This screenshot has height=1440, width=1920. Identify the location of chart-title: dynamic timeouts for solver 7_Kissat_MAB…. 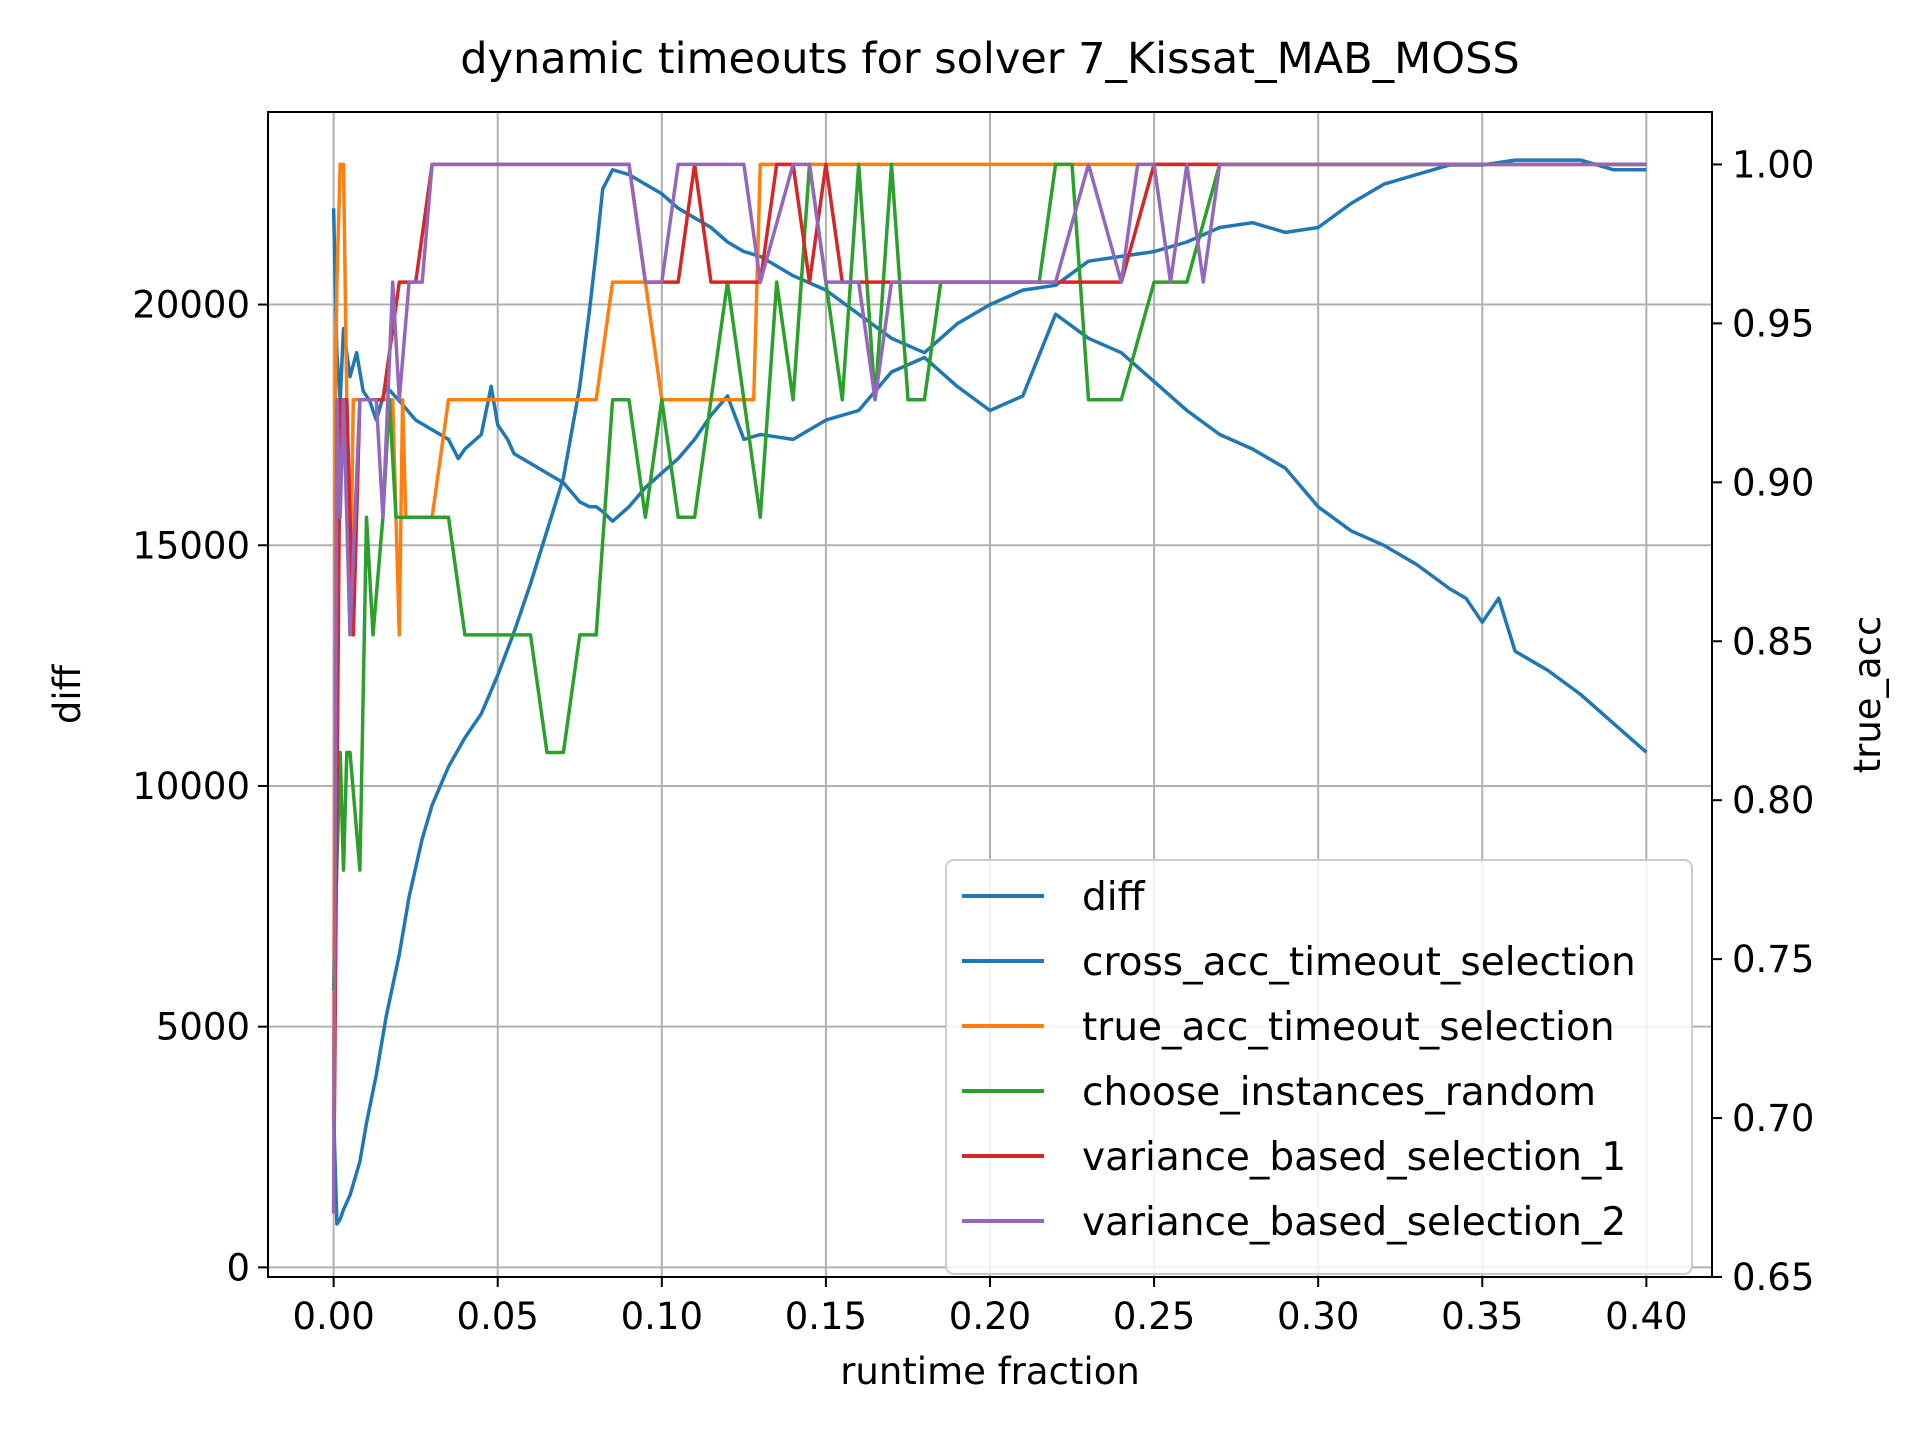
(989, 59).